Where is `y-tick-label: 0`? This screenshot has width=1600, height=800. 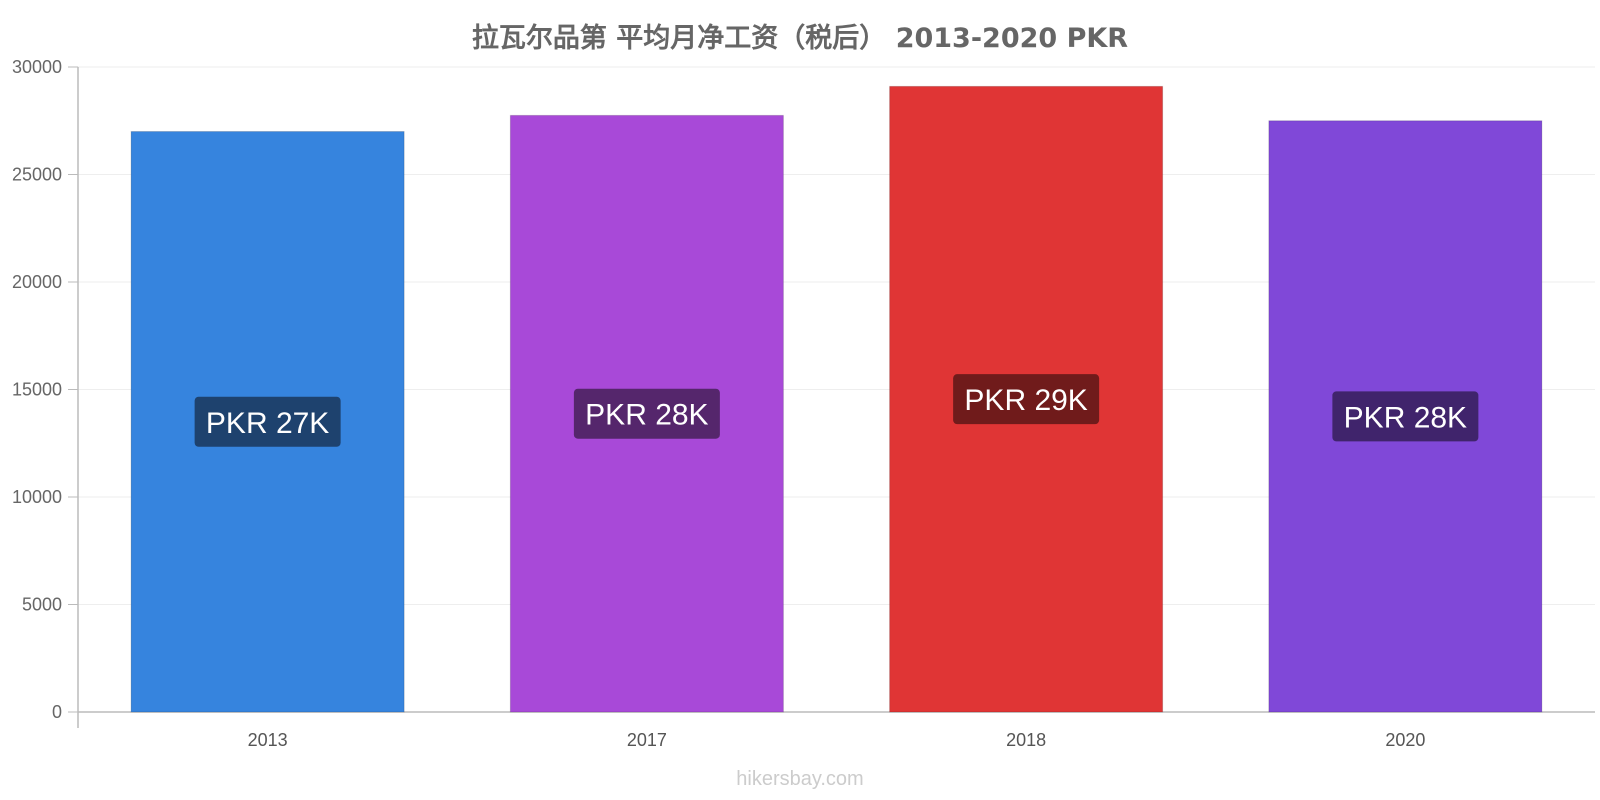 y-tick-label: 0 is located at coordinates (57, 712).